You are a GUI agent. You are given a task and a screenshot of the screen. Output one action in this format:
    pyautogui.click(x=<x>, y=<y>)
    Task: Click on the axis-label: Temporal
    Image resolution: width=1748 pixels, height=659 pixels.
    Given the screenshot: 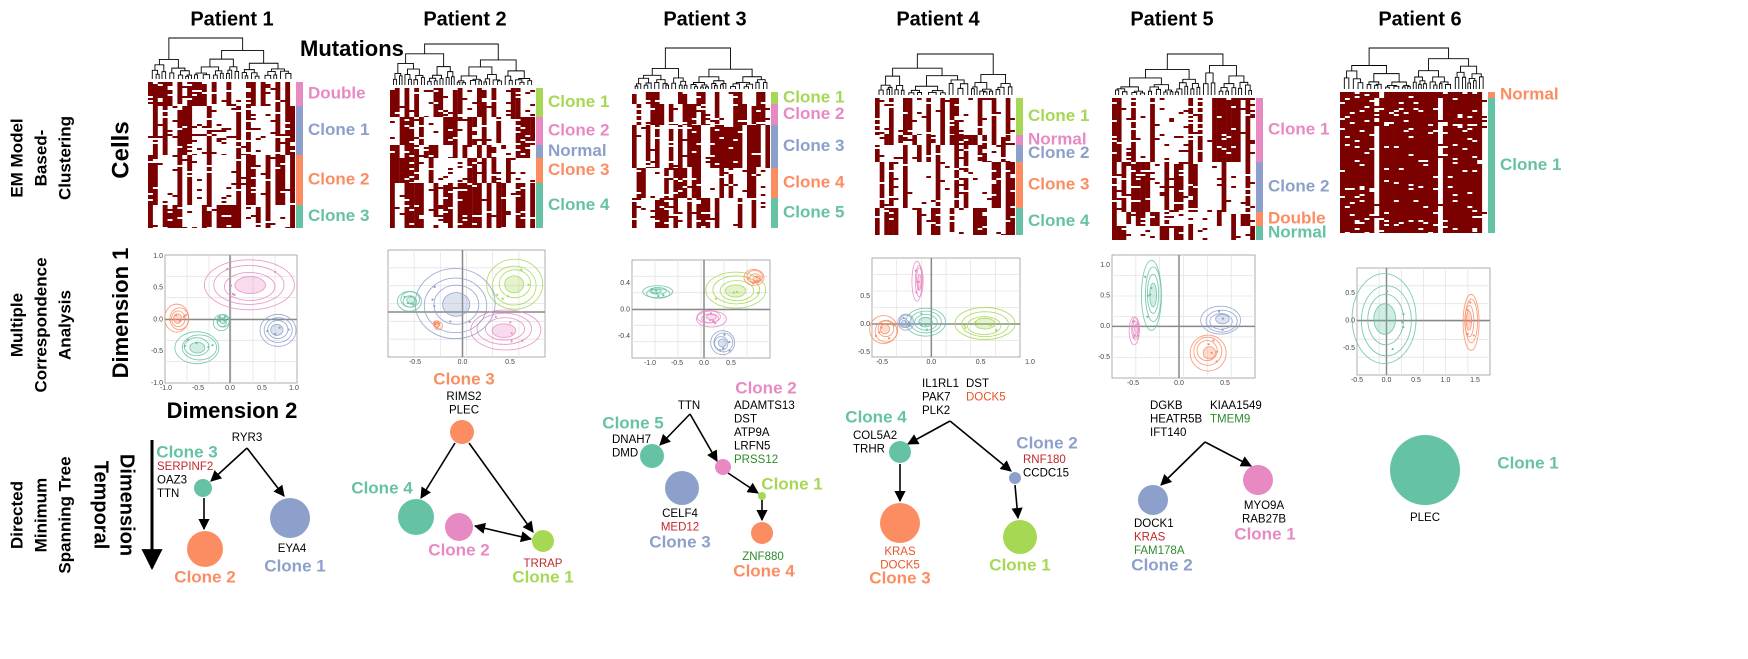 What is the action you would take?
    pyautogui.click(x=101, y=505)
    